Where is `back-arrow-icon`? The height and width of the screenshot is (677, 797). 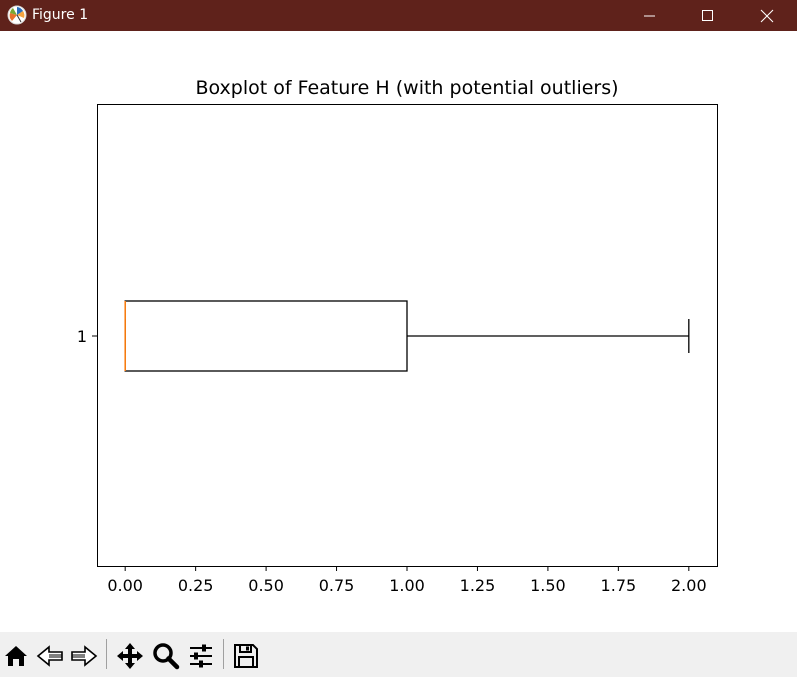 back-arrow-icon is located at coordinates (49, 656).